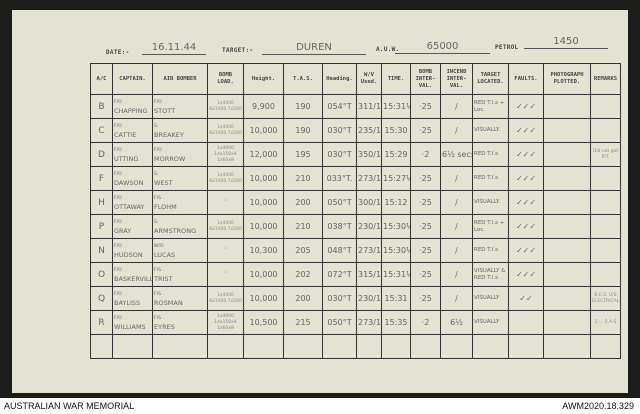 Image resolution: width=640 pixels, height=414 pixels. I want to click on column-header: INCEND INTER-VAL., so click(456, 79).